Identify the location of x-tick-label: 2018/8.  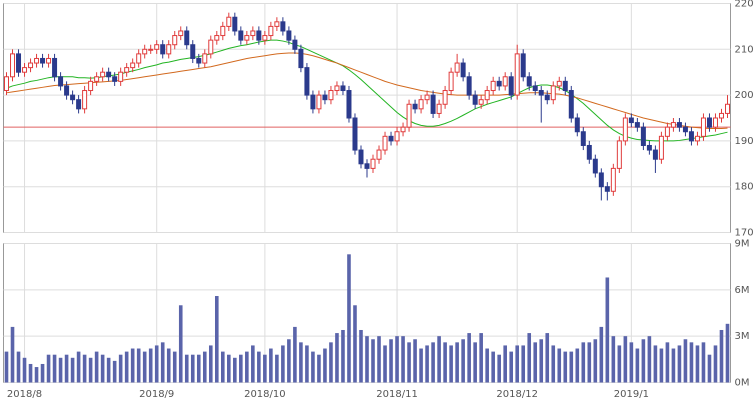
(24, 394).